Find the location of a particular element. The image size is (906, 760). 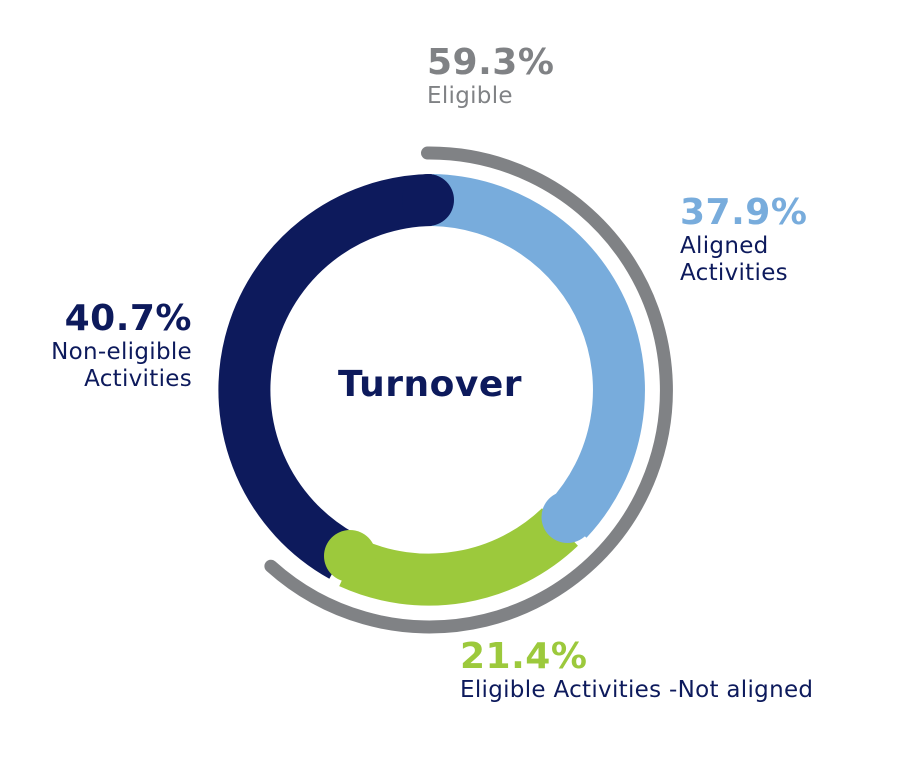

segment-aligned-cap is located at coordinates (567, 517).